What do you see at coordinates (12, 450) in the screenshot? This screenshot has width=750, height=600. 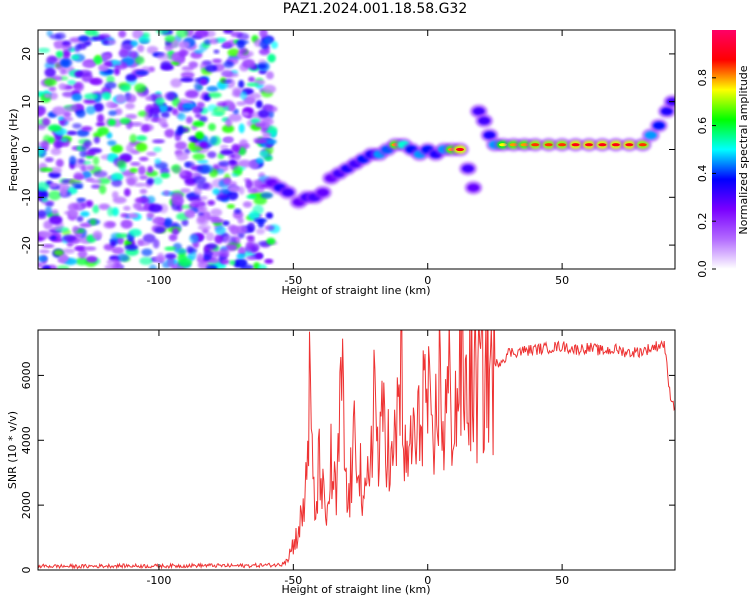 I see `snr-y-axis-title: SNR (10 * v/v)` at bounding box center [12, 450].